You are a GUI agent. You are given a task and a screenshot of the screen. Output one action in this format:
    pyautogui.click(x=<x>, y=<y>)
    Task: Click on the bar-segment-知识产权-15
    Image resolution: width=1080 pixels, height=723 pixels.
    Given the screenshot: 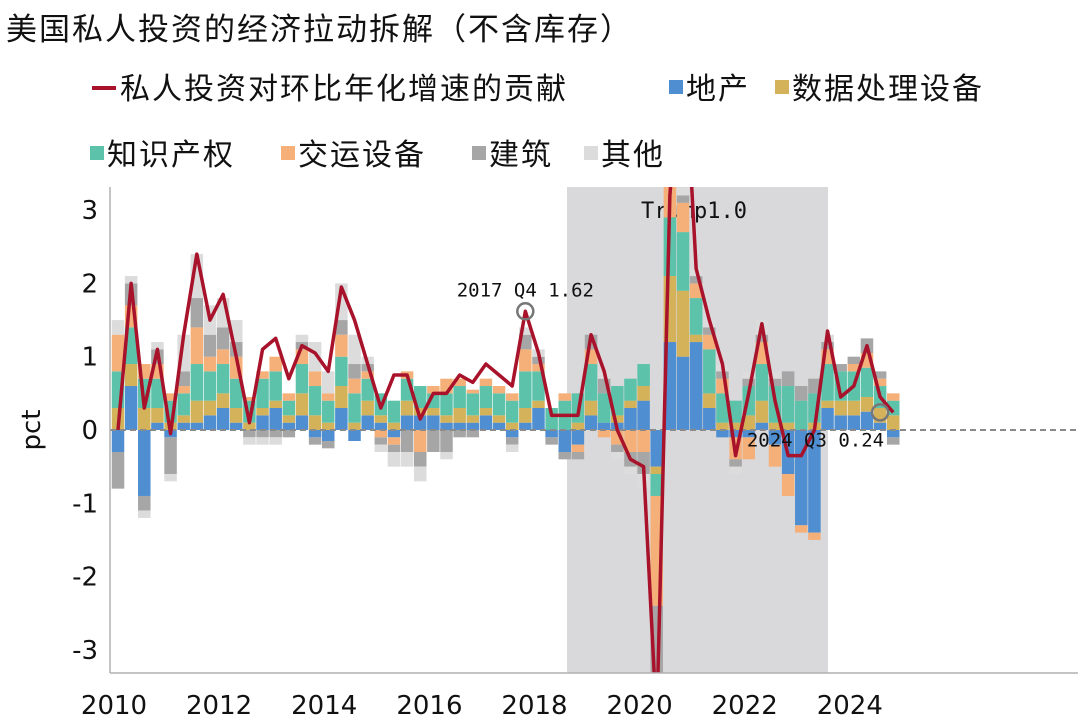 What is the action you would take?
    pyautogui.click(x=315, y=401)
    